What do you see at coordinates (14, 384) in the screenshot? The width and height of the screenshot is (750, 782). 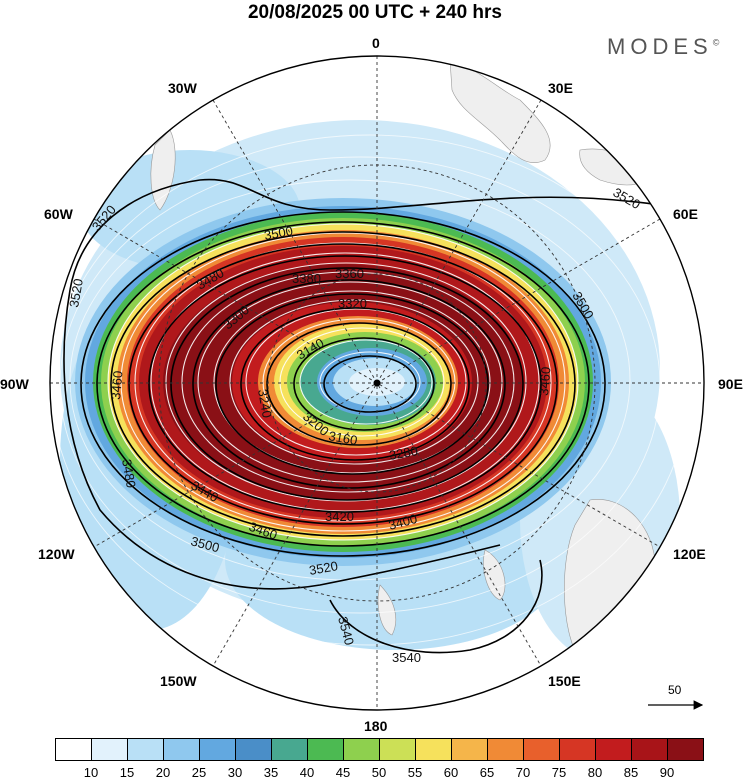 I see `lon-label-90w: 90W` at bounding box center [14, 384].